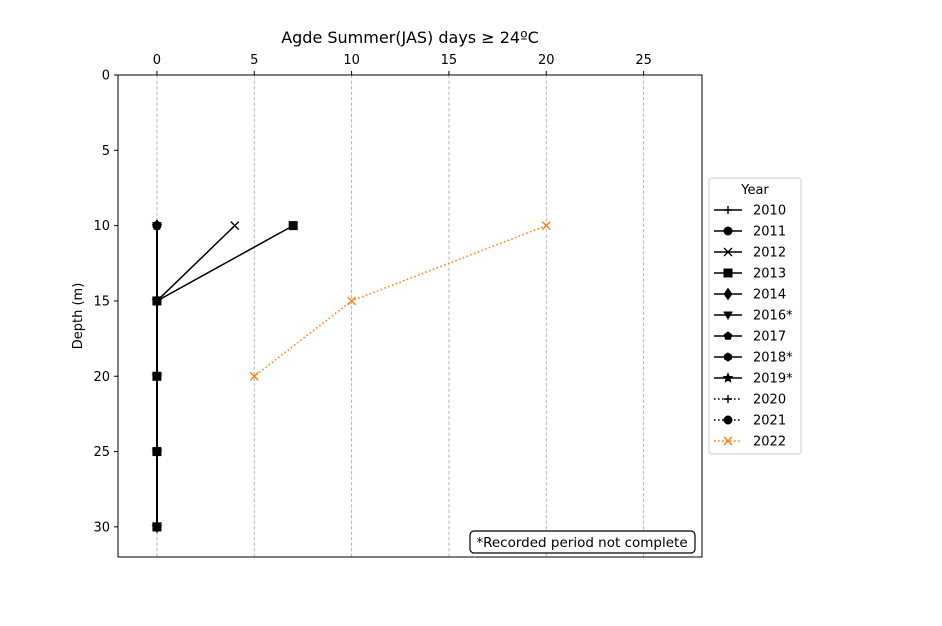  What do you see at coordinates (750, 421) in the screenshot?
I see `legend-item: 2021` at bounding box center [750, 421].